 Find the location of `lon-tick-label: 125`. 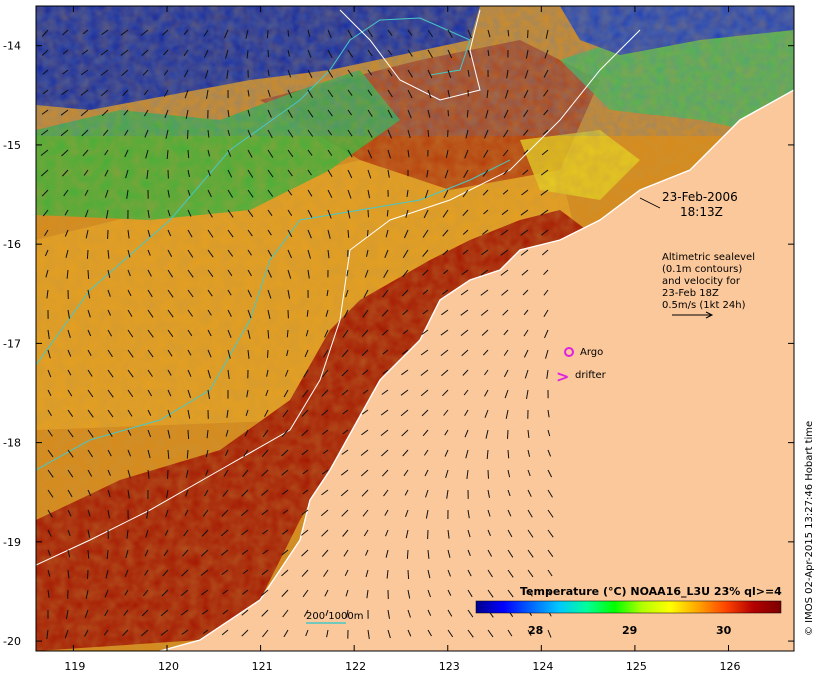

lon-tick-label: 125 is located at coordinates (636, 666).